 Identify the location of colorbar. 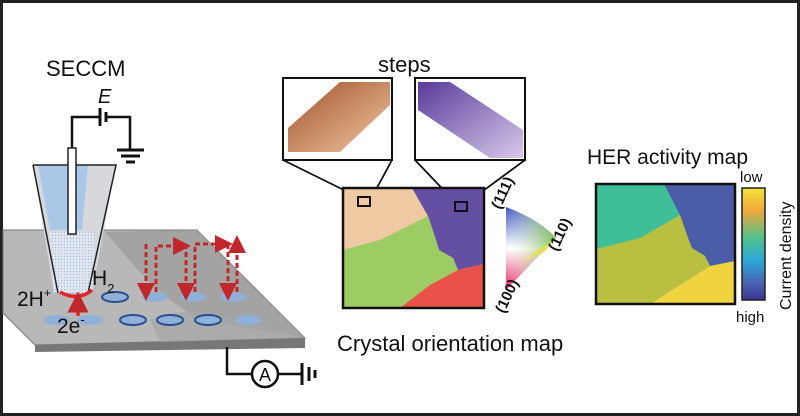
(753, 244).